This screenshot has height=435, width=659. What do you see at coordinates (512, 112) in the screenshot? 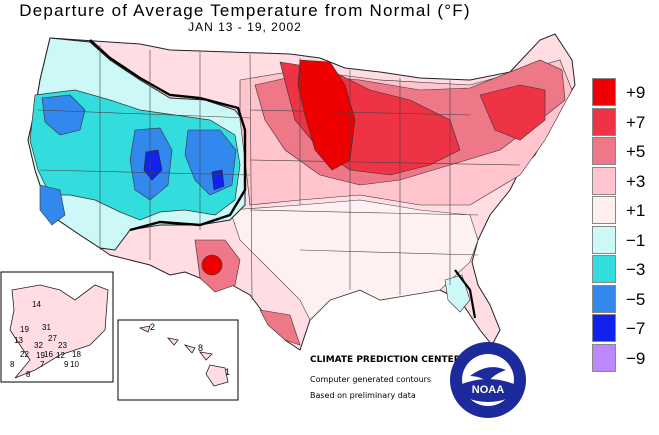
I see `plus7-region-northeast` at bounding box center [512, 112].